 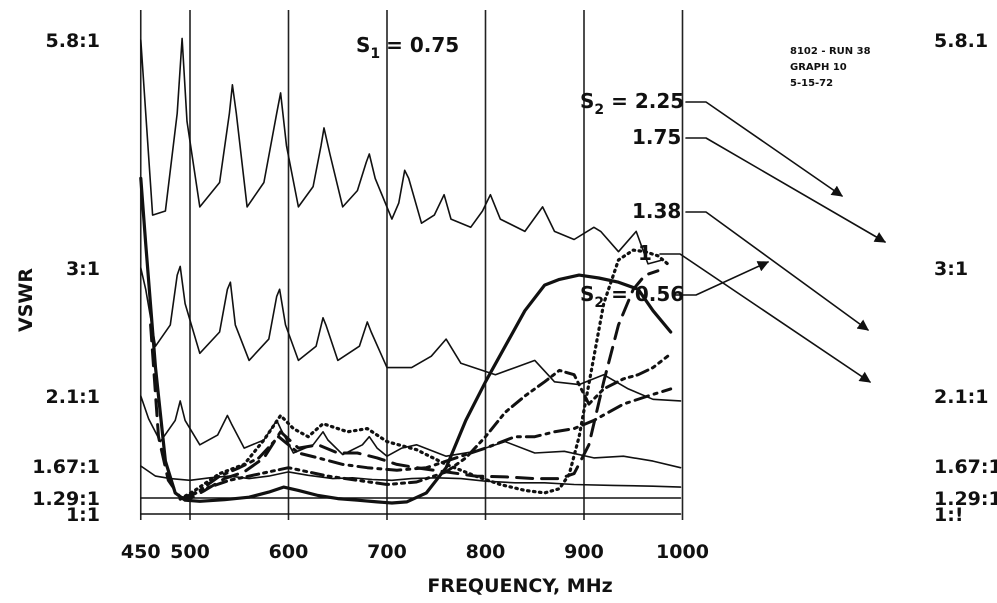 I want to click on x-tick-450: 450, so click(x=141, y=552).